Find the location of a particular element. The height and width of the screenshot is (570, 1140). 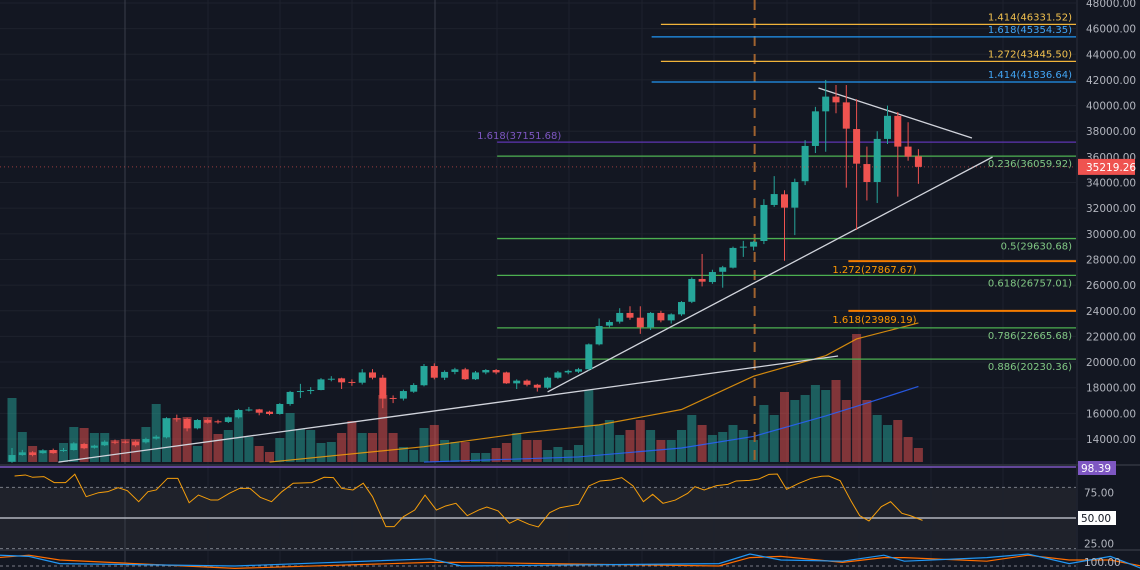

fib-level-label: 0.5(29630.68) is located at coordinates (1037, 247).